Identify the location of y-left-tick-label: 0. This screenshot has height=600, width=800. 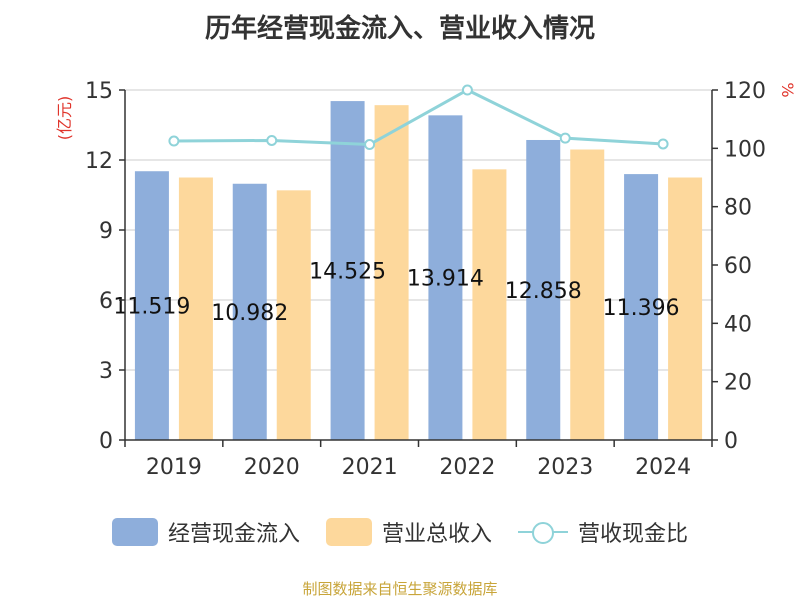
(106, 441).